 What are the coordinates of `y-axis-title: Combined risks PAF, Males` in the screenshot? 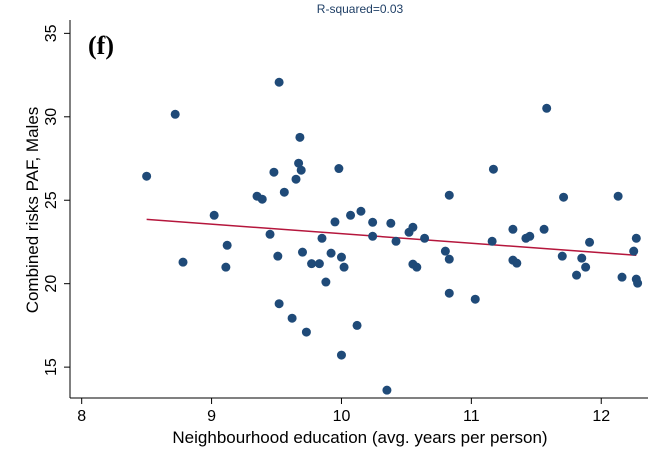 It's located at (32, 210).